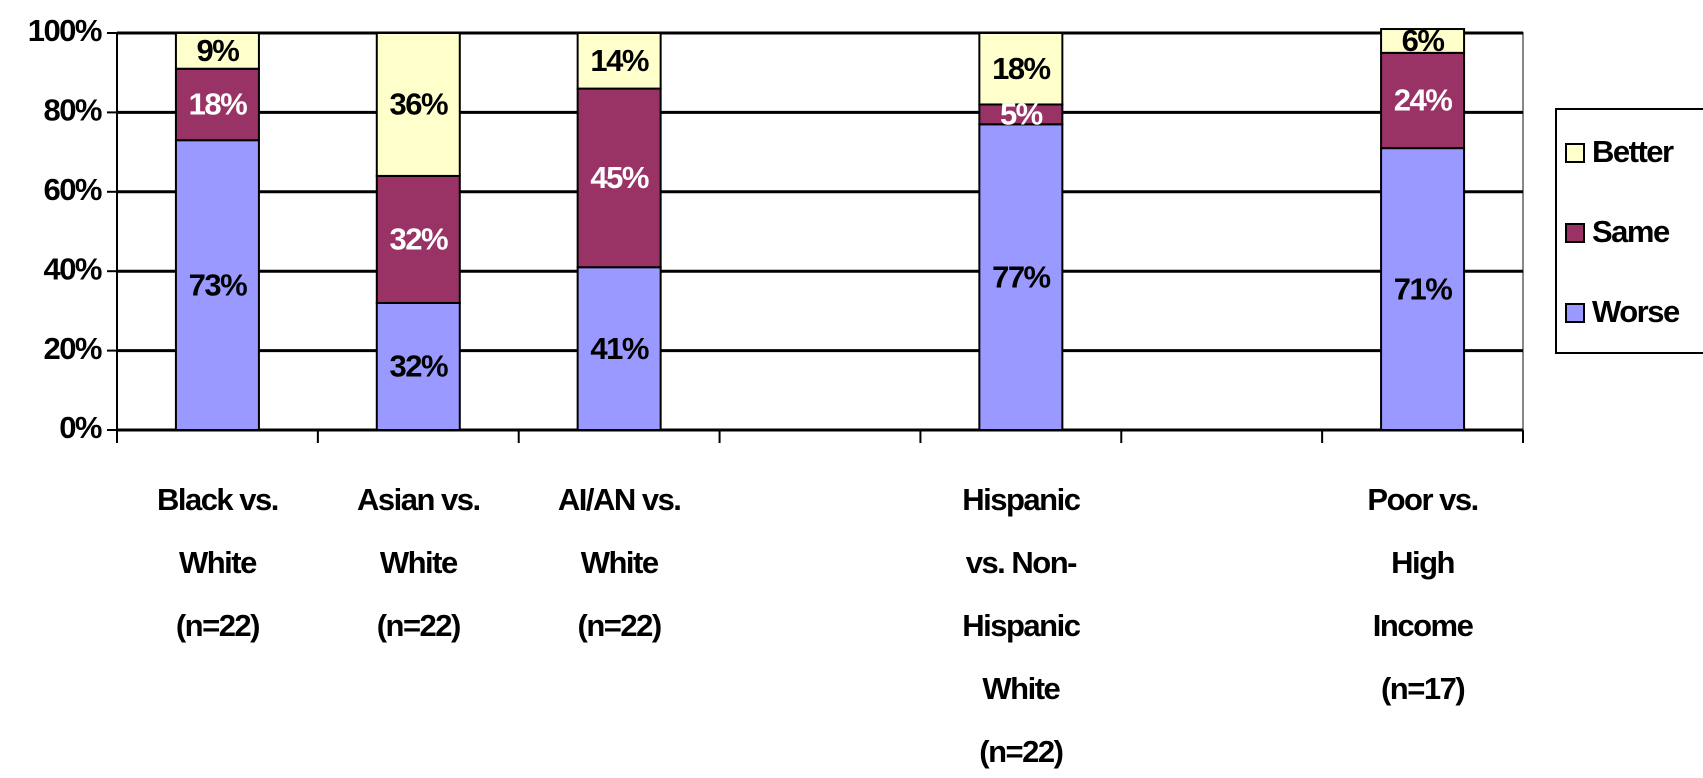  What do you see at coordinates (217, 499) in the screenshot?
I see `x-tick-label: Black vs.` at bounding box center [217, 499].